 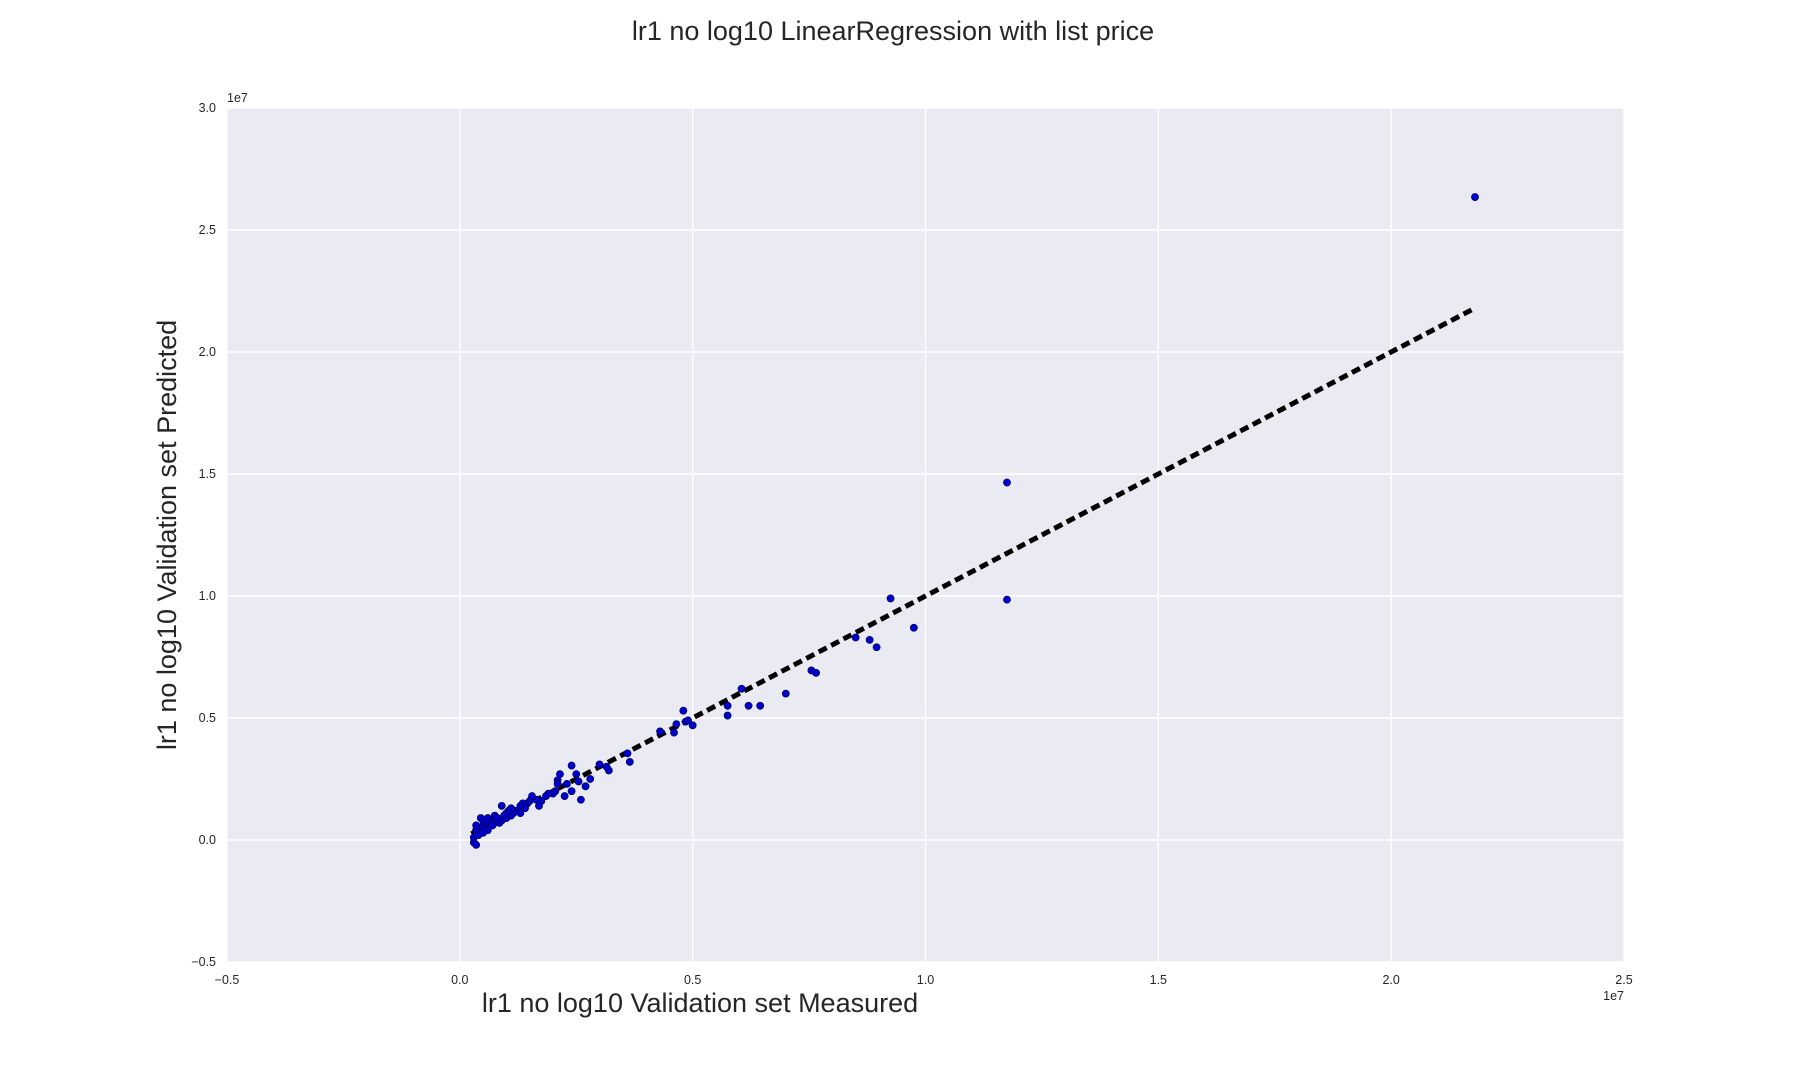 I want to click on x-tick-label: 1.0, so click(x=925, y=980).